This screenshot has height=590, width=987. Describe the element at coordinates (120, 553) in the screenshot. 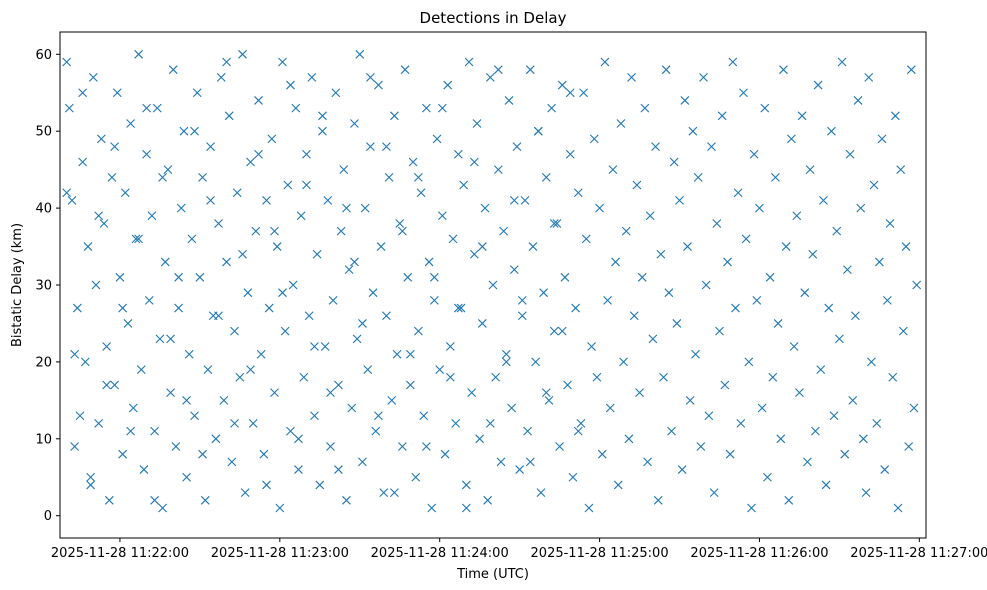

I see `x-tick-label: 2025-11-28 11:22:00` at that location.